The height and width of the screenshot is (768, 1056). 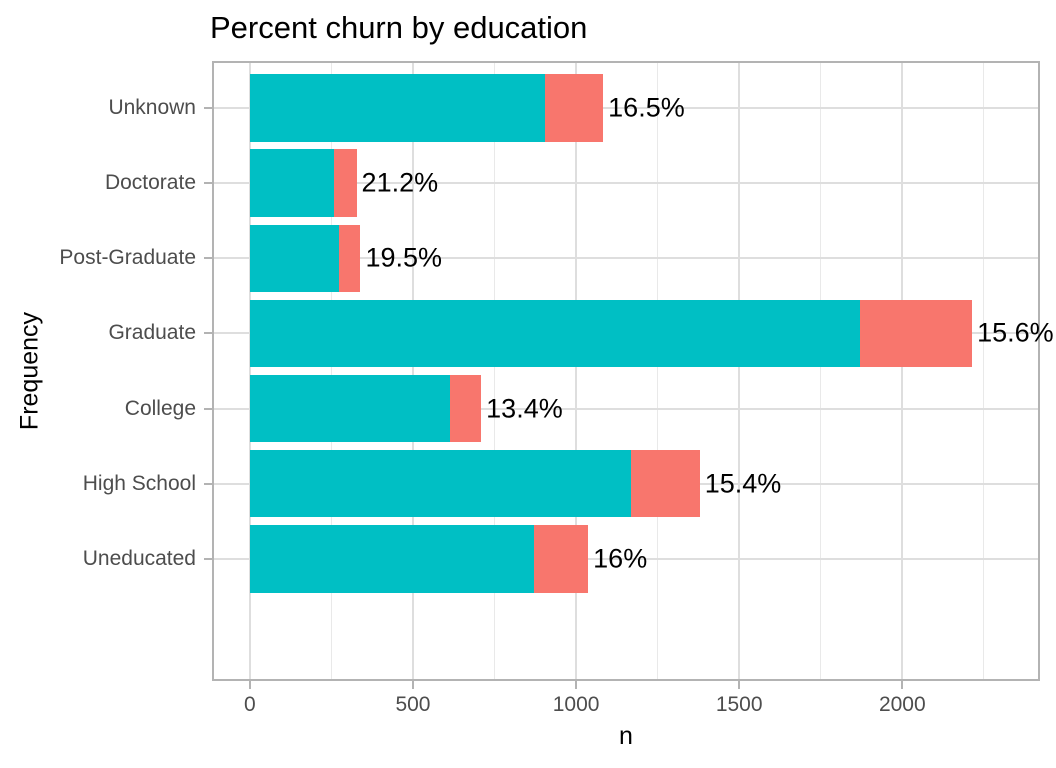 What do you see at coordinates (404, 257) in the screenshot?
I see `bar-label-post-graduate: 19.5%` at bounding box center [404, 257].